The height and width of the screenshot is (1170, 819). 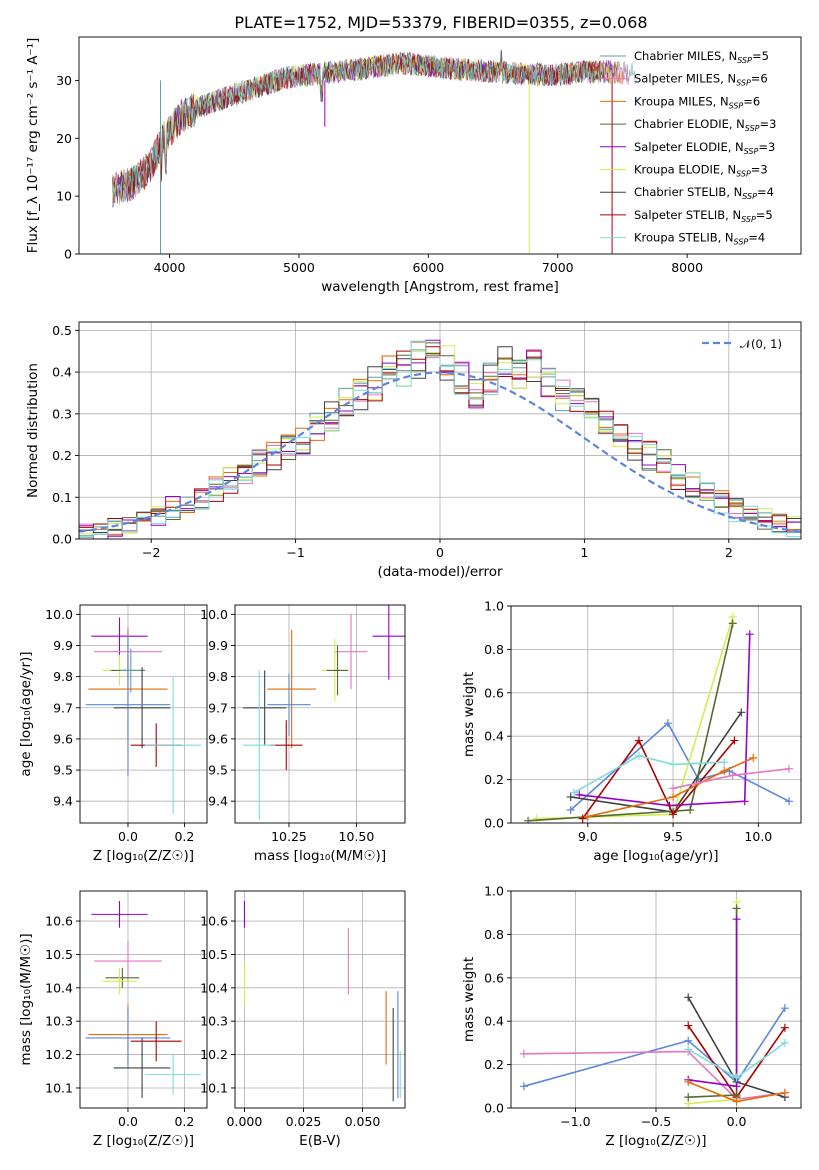 I want to click on y-tick-label: 10.6, so click(x=59, y=921).